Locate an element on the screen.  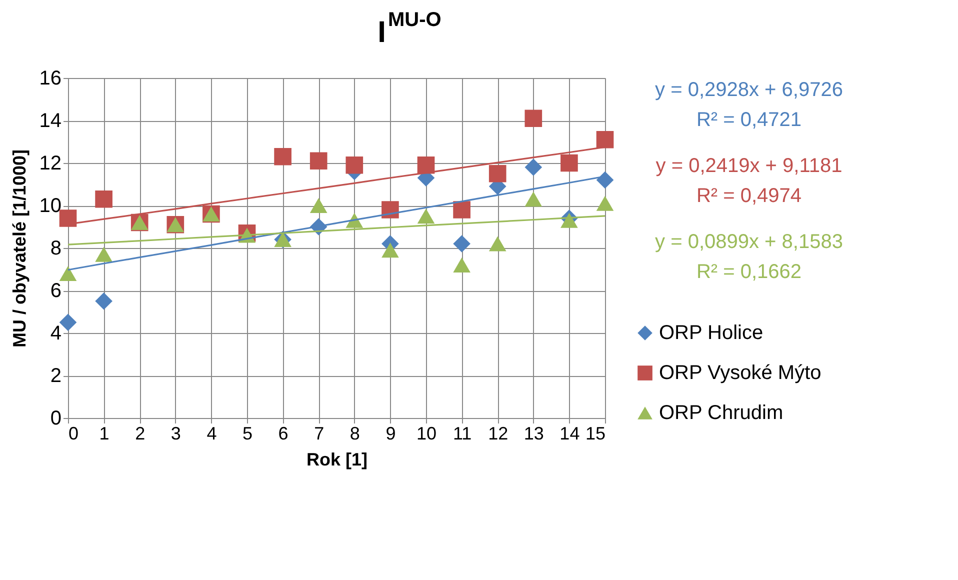
y-tick-label: 12 is located at coordinates (50, 163).